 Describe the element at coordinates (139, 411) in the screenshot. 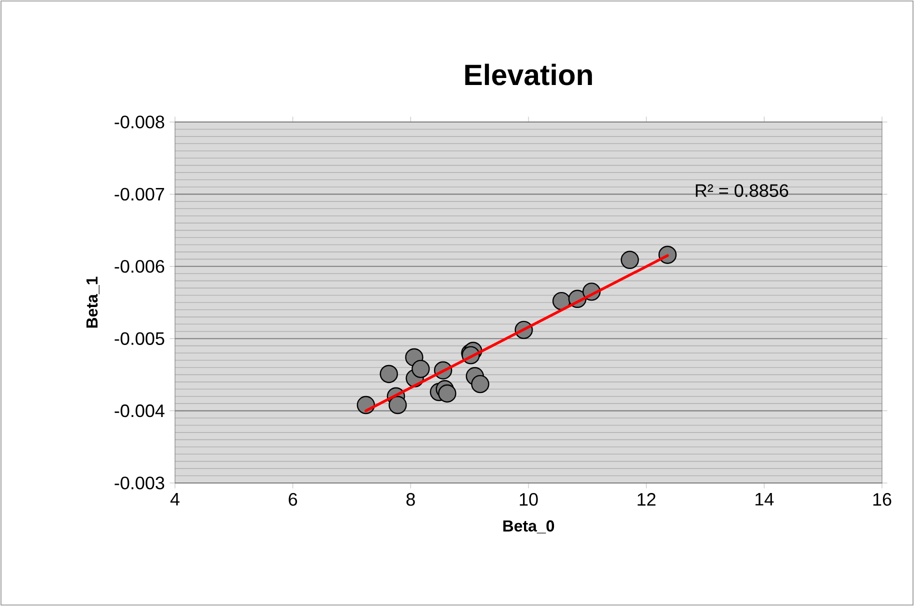

I see `y-tick-label: -0.004` at that location.